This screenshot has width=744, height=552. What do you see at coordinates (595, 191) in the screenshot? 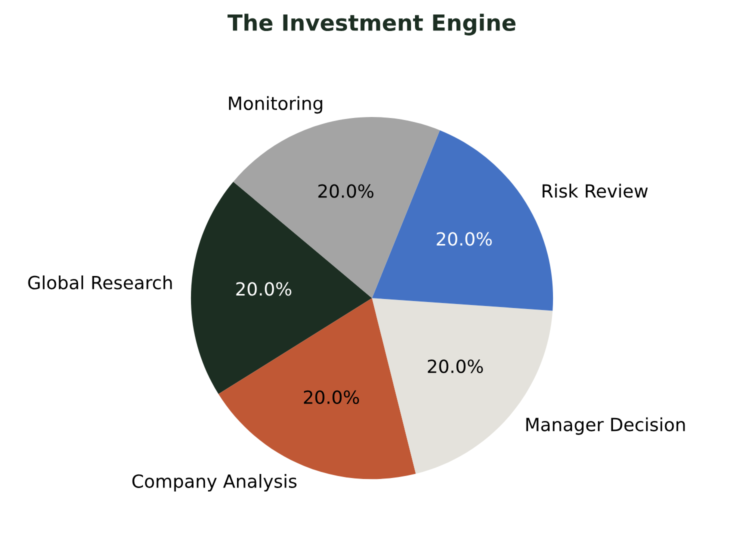
I see `slice-label: Risk Review` at bounding box center [595, 191].